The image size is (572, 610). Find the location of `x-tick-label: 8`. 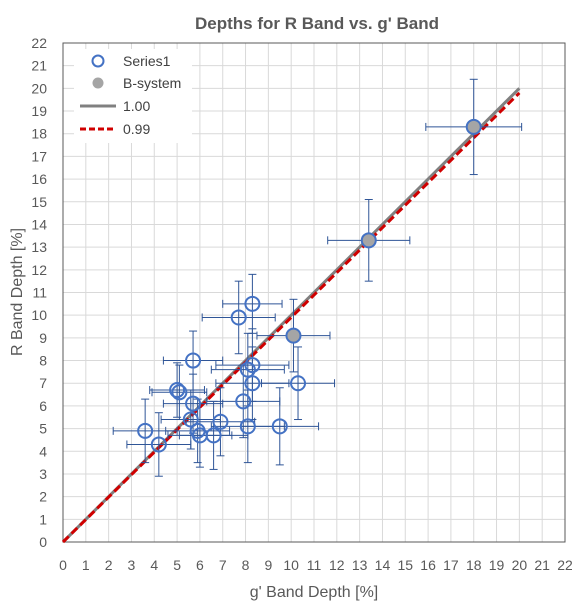

x-tick-label: 8 is located at coordinates (246, 565).